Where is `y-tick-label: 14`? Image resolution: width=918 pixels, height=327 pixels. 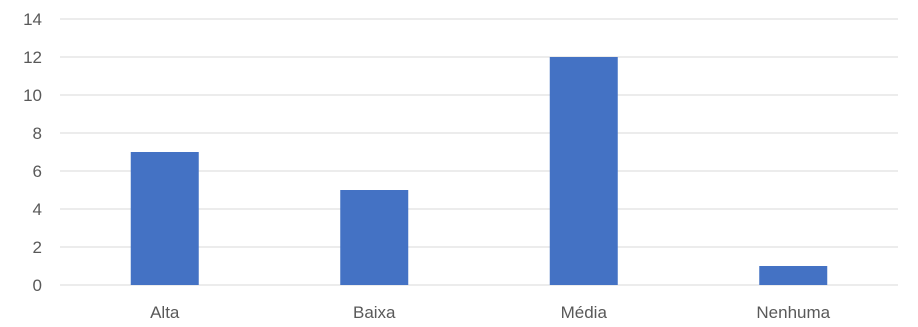 y-tick-label: 14 is located at coordinates (32, 19).